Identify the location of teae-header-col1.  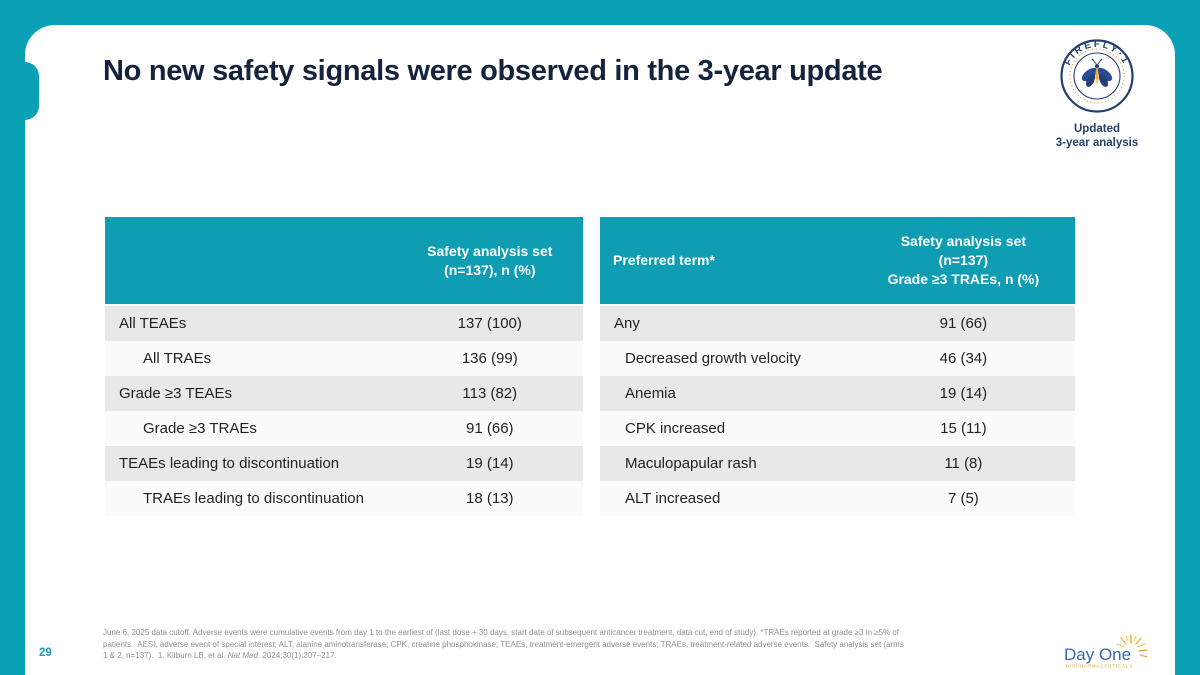
(251, 260).